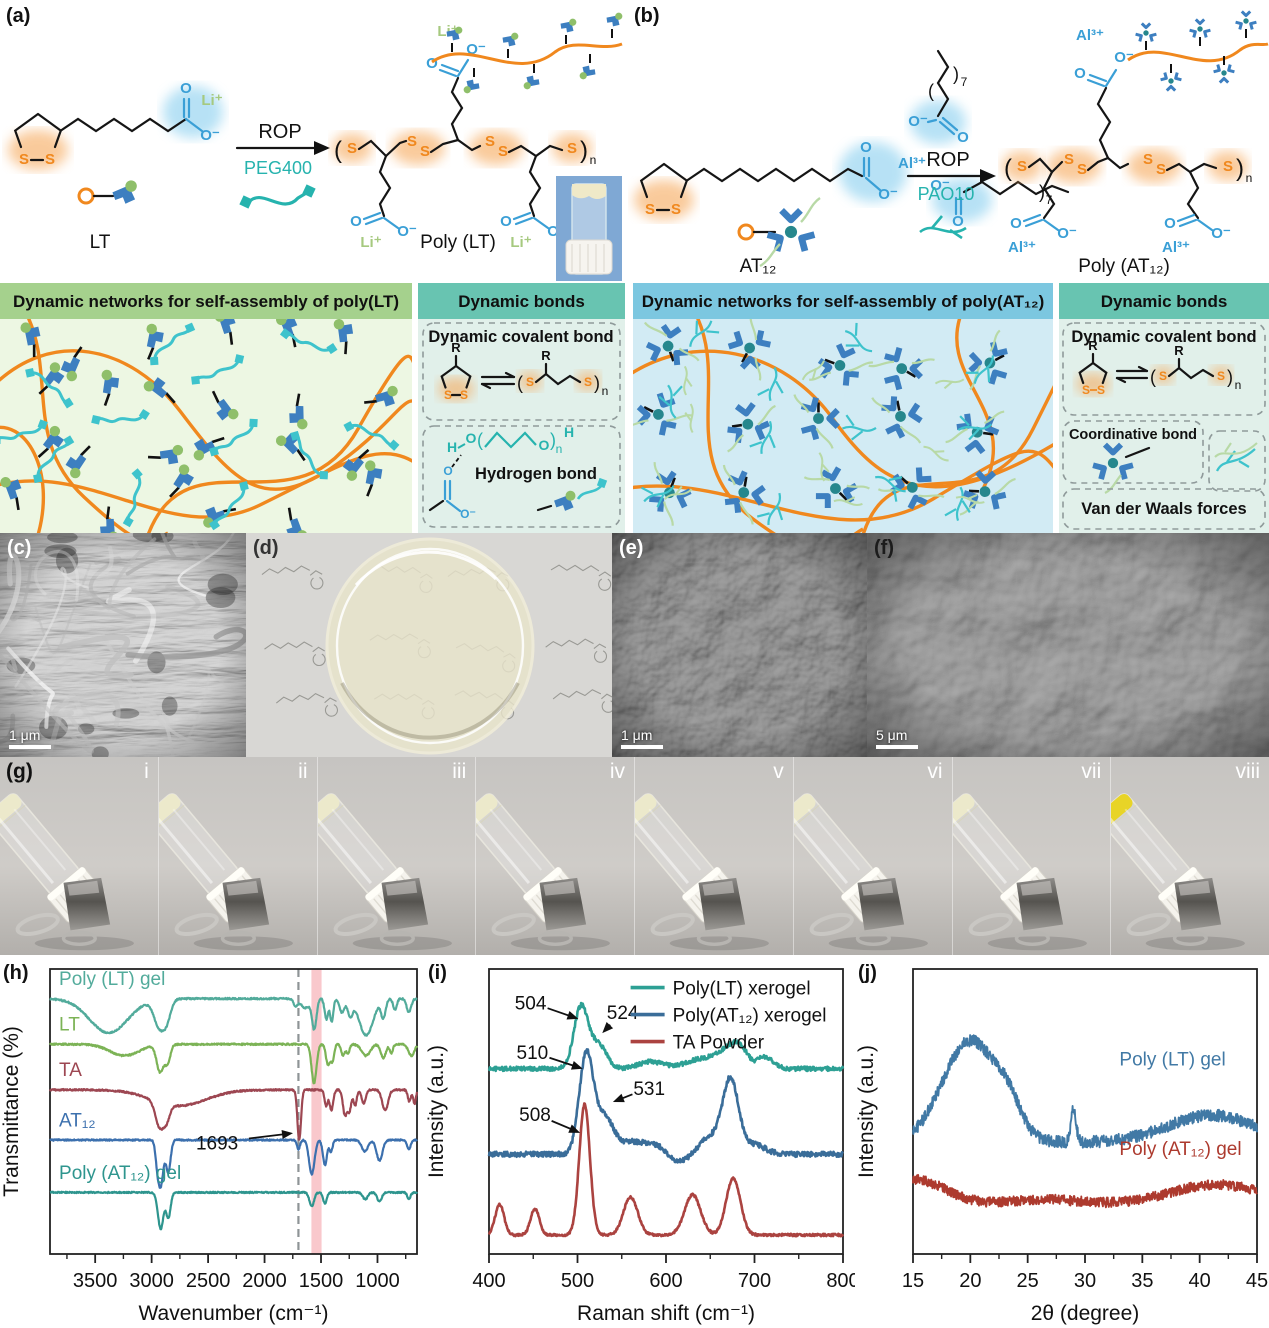  Describe the element at coordinates (523, 371) in the screenshot. I see `covalent-bond-scheme: S S R ( S R S ) n` at that location.